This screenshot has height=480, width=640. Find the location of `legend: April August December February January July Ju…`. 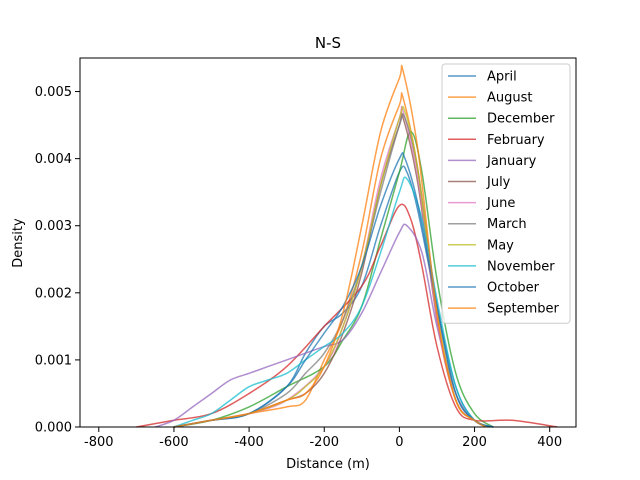

legend: April August December February January July Ju… is located at coordinates (506, 193).